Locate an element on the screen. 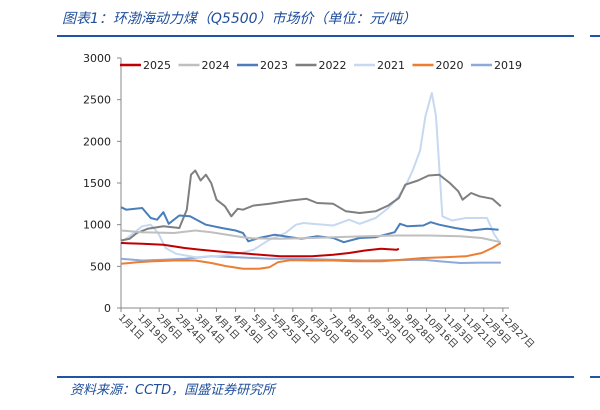 This screenshot has height=410, width=600. y-tick-label: 2500 is located at coordinates (97, 100).